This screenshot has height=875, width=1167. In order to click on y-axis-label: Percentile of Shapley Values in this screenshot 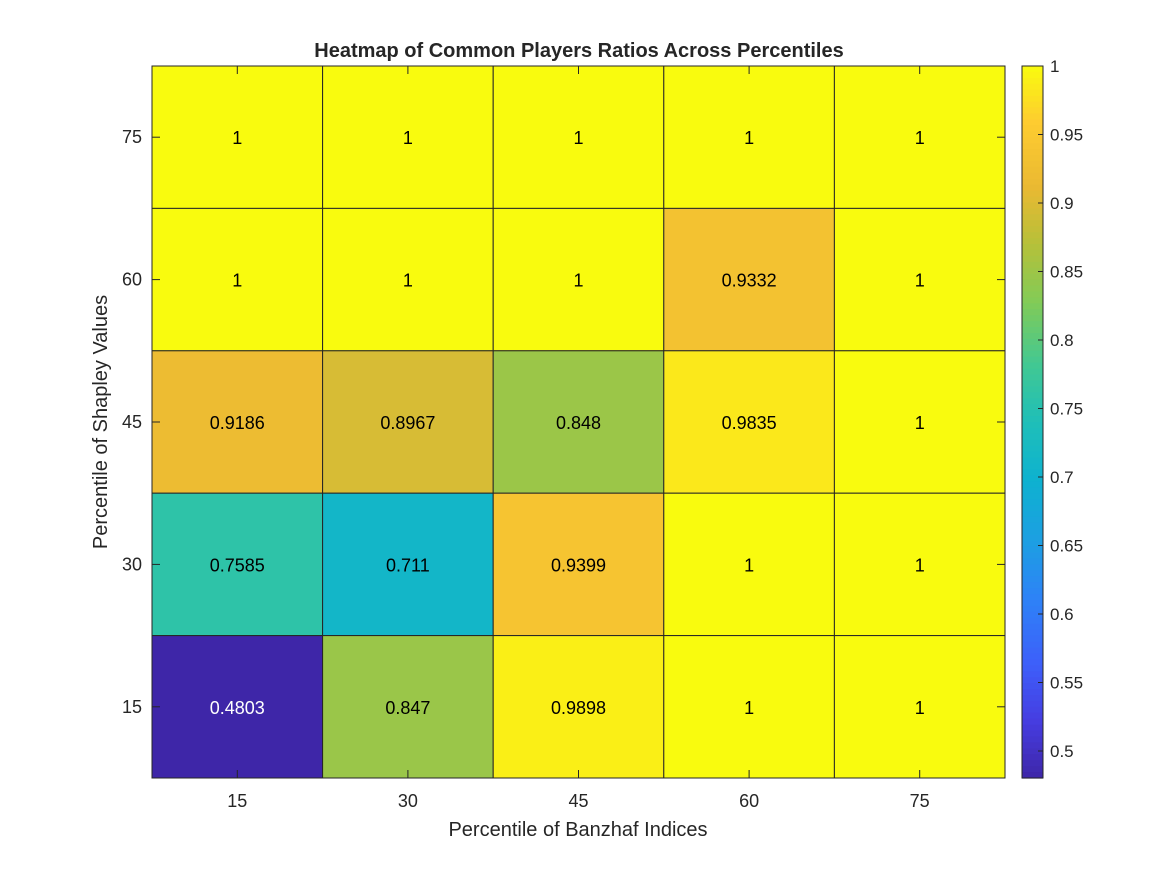, I will do `click(101, 422)`.